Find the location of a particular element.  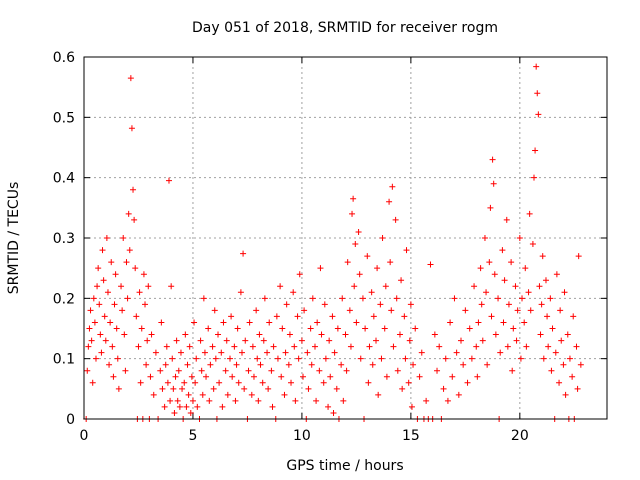

y-tick-label: 0.5 is located at coordinates (64, 118).